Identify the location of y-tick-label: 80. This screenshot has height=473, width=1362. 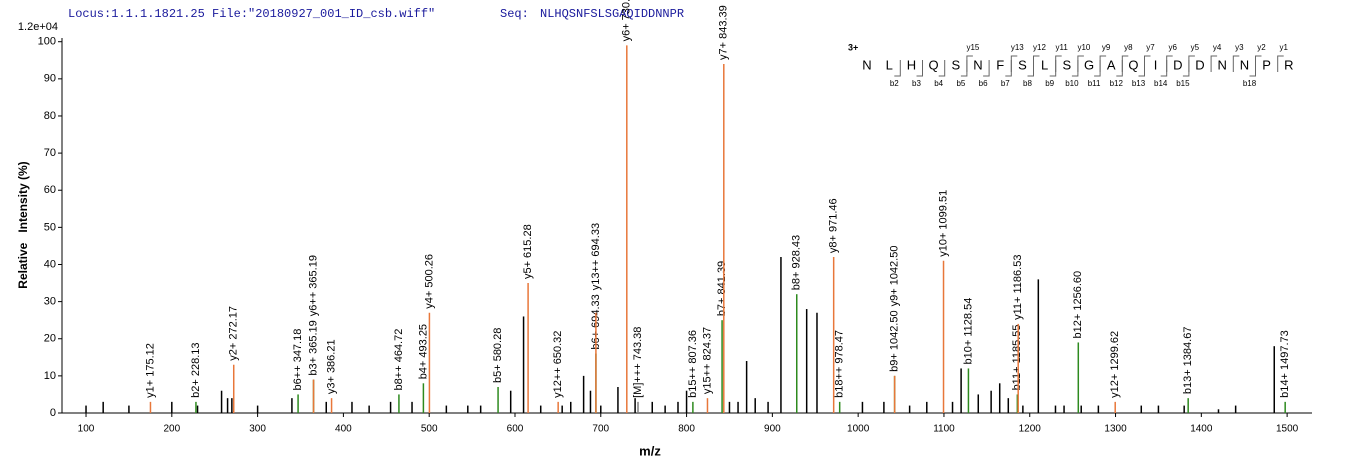
(50, 116).